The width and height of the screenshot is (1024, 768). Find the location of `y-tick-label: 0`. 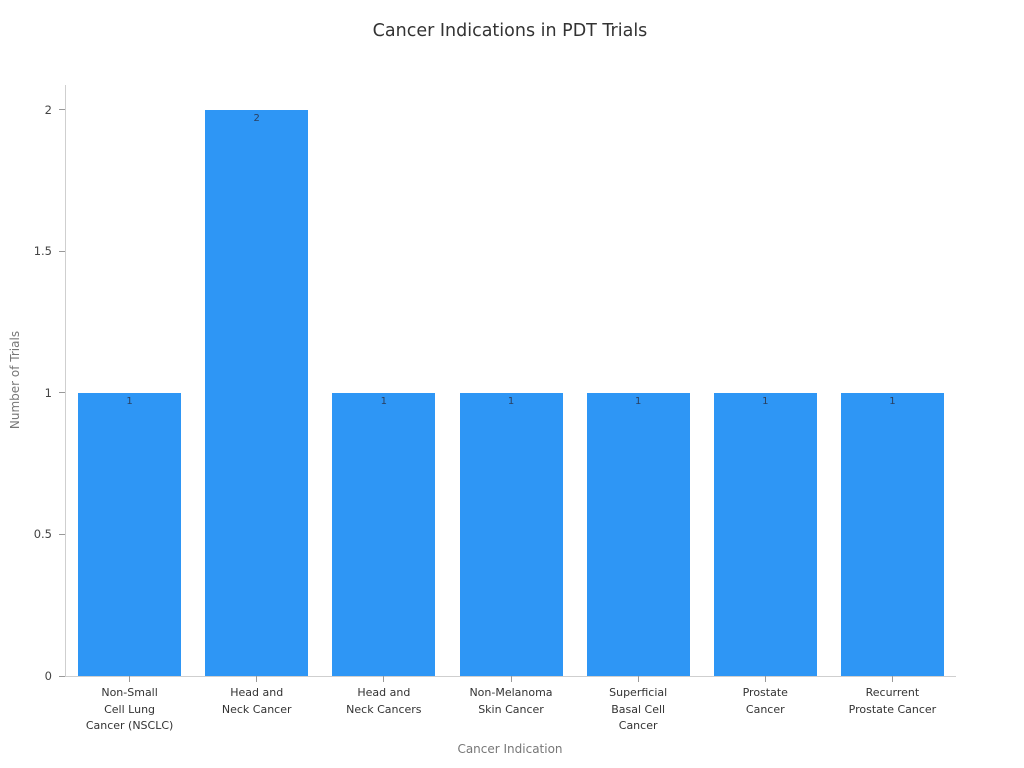

y-tick-label: 0 is located at coordinates (48, 676).